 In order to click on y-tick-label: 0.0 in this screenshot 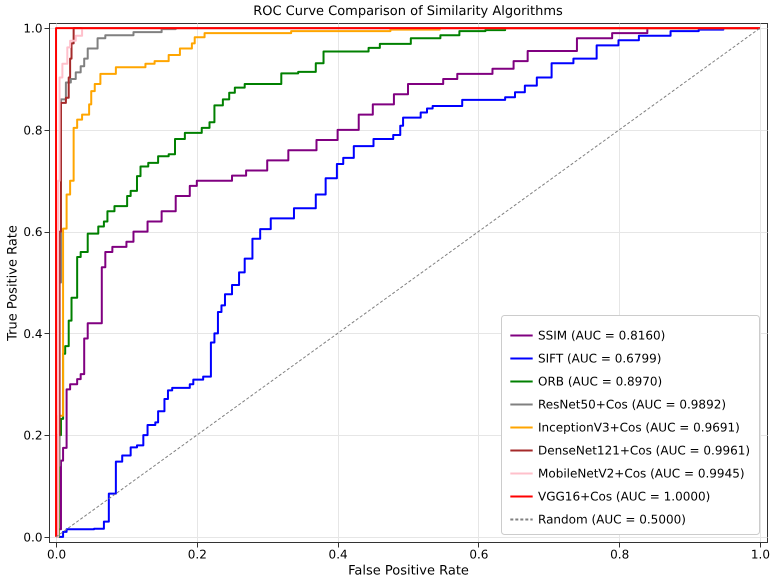, I will do `click(32, 537)`.